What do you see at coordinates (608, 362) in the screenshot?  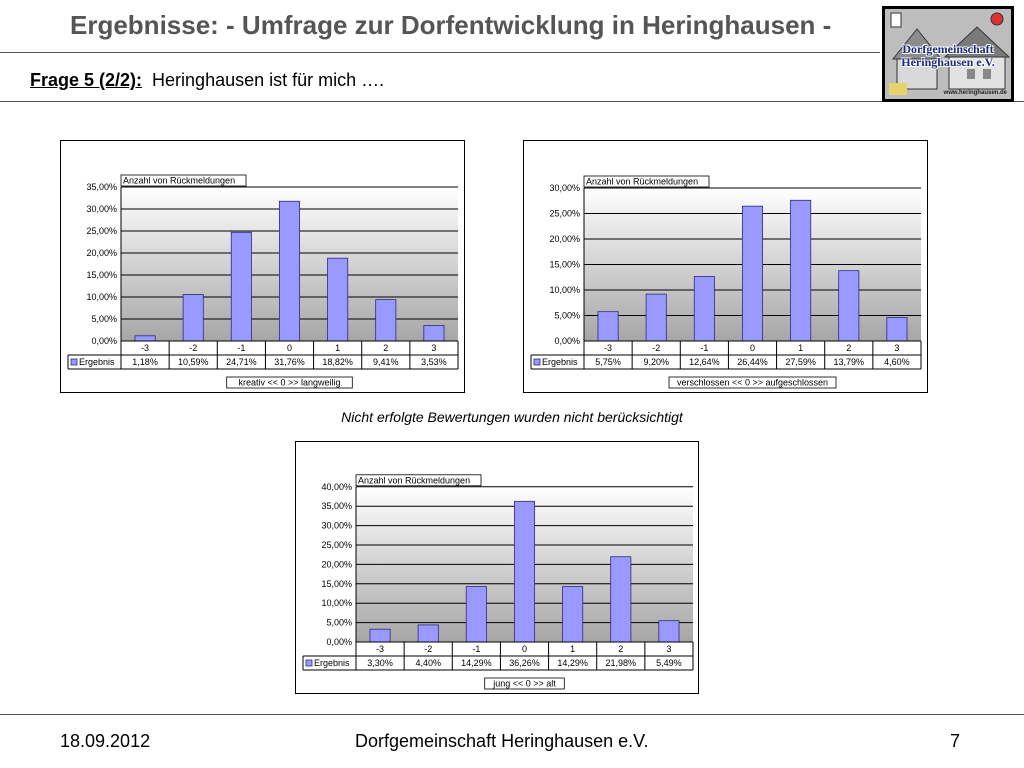 I see `data-label: 5,75%` at bounding box center [608, 362].